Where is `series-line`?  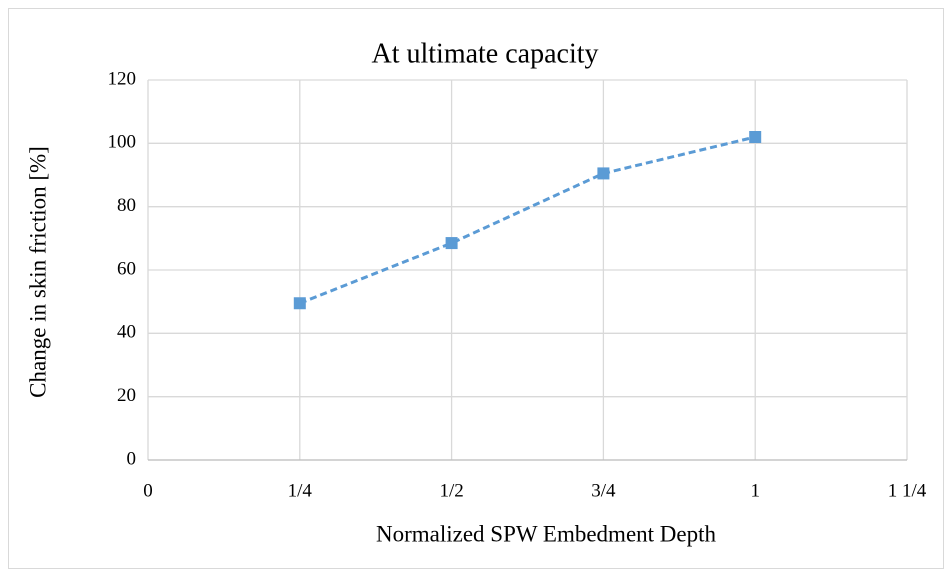
series-line is located at coordinates (527, 220).